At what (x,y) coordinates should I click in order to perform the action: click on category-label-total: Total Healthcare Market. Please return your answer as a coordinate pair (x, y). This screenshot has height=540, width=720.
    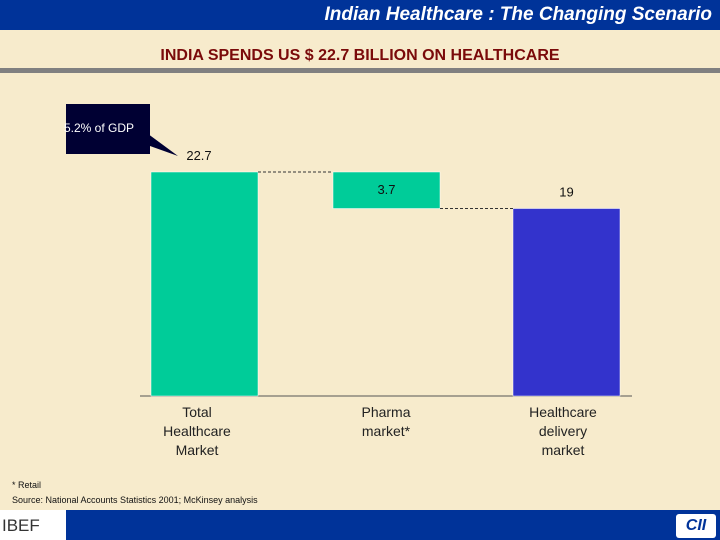
    Looking at the image, I should click on (197, 431).